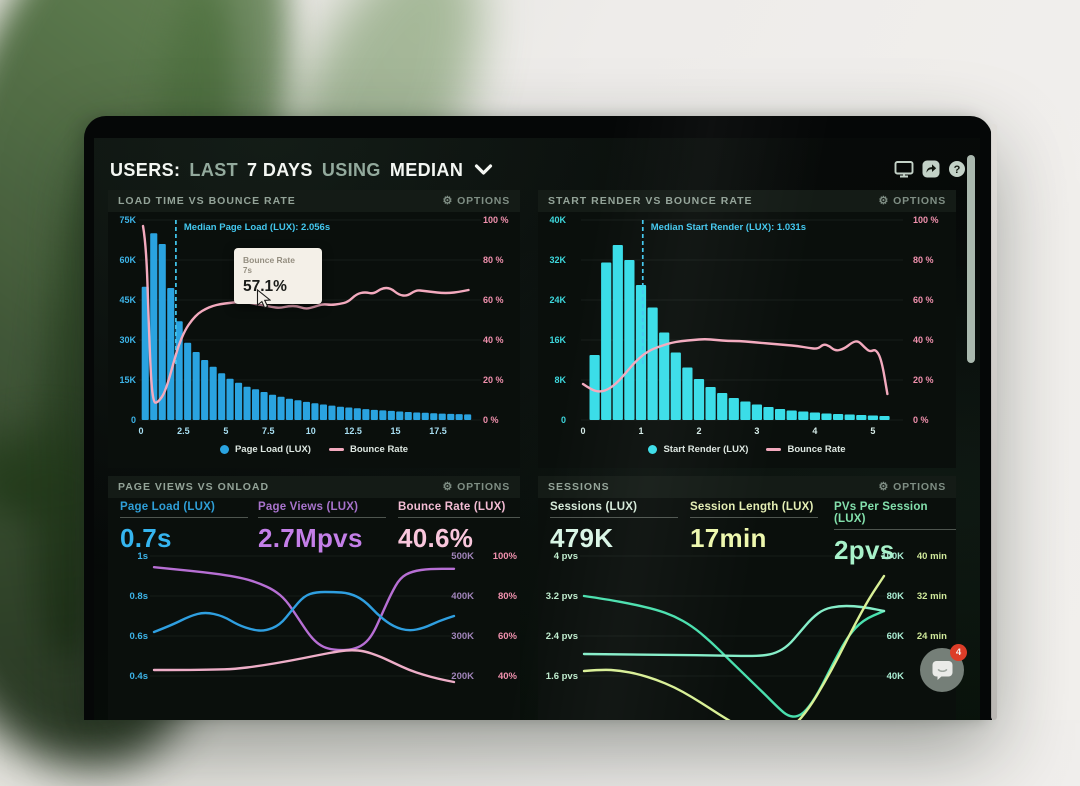 The image size is (1080, 786). Describe the element at coordinates (426, 169) in the screenshot. I see `title-part: MEDIAN` at that location.